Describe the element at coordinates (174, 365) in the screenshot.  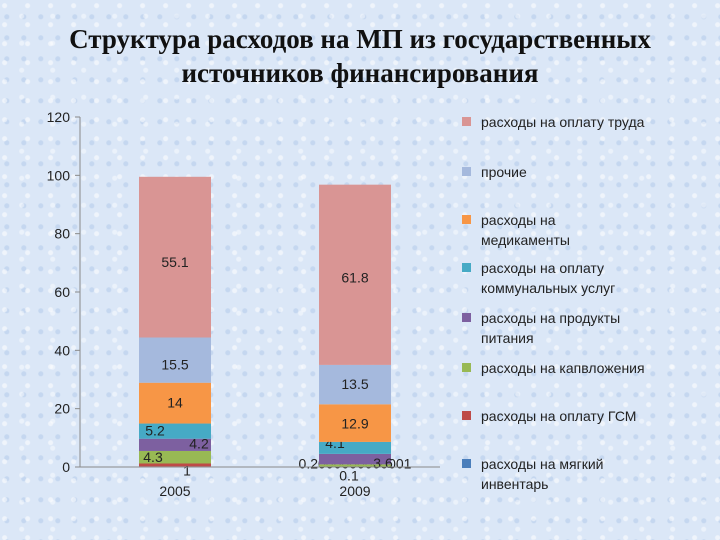
I see `data-label: 15.5` at that location.